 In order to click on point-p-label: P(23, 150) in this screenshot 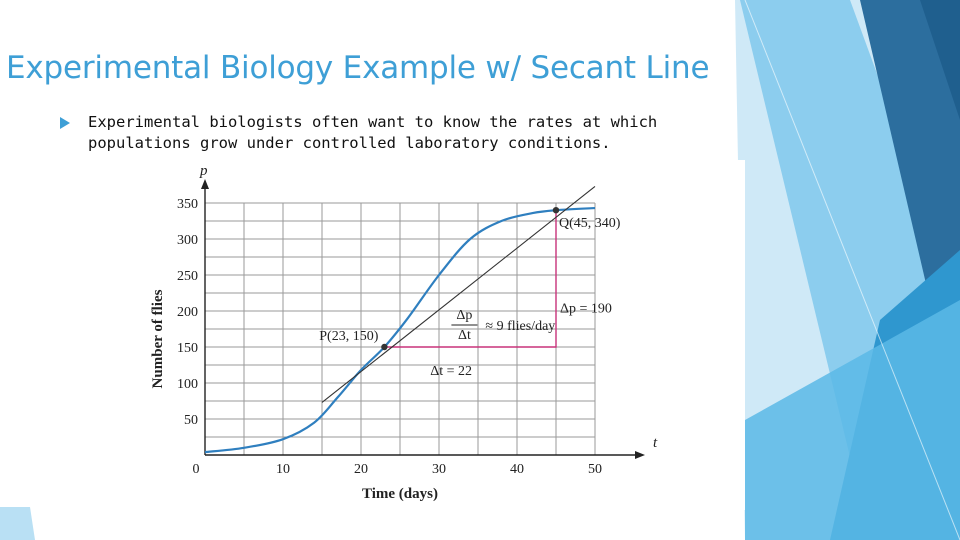, I will do `click(348, 336)`.